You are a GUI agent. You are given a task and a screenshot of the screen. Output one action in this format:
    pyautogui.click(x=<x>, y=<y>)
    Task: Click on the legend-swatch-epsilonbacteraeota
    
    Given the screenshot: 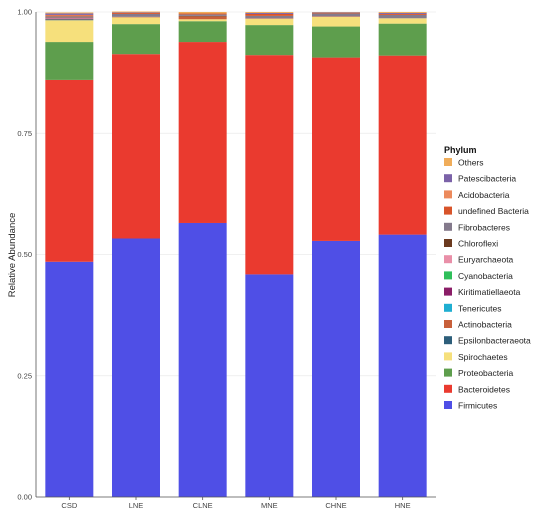 What is the action you would take?
    pyautogui.click(x=448, y=340)
    